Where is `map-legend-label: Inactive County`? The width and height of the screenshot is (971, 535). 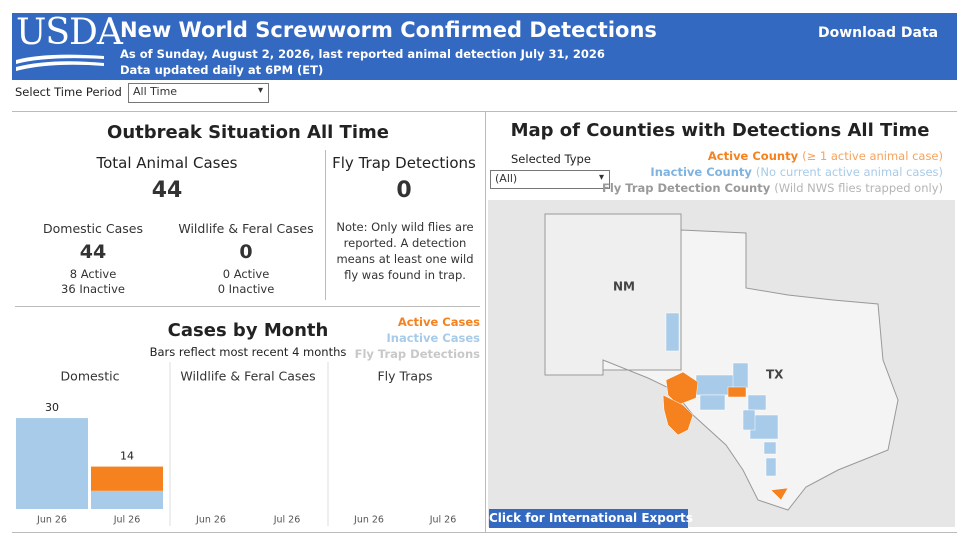
map-legend-label: Inactive County is located at coordinates (701, 172).